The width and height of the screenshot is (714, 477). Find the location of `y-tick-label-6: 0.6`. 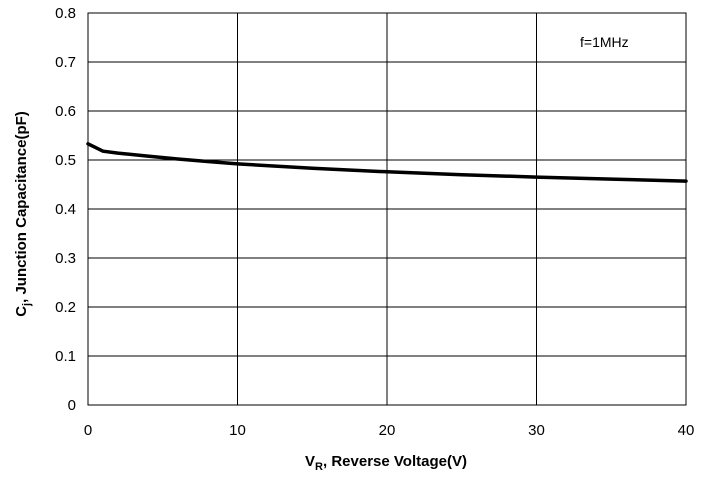

y-tick-label-6: 0.6 is located at coordinates (65, 111).